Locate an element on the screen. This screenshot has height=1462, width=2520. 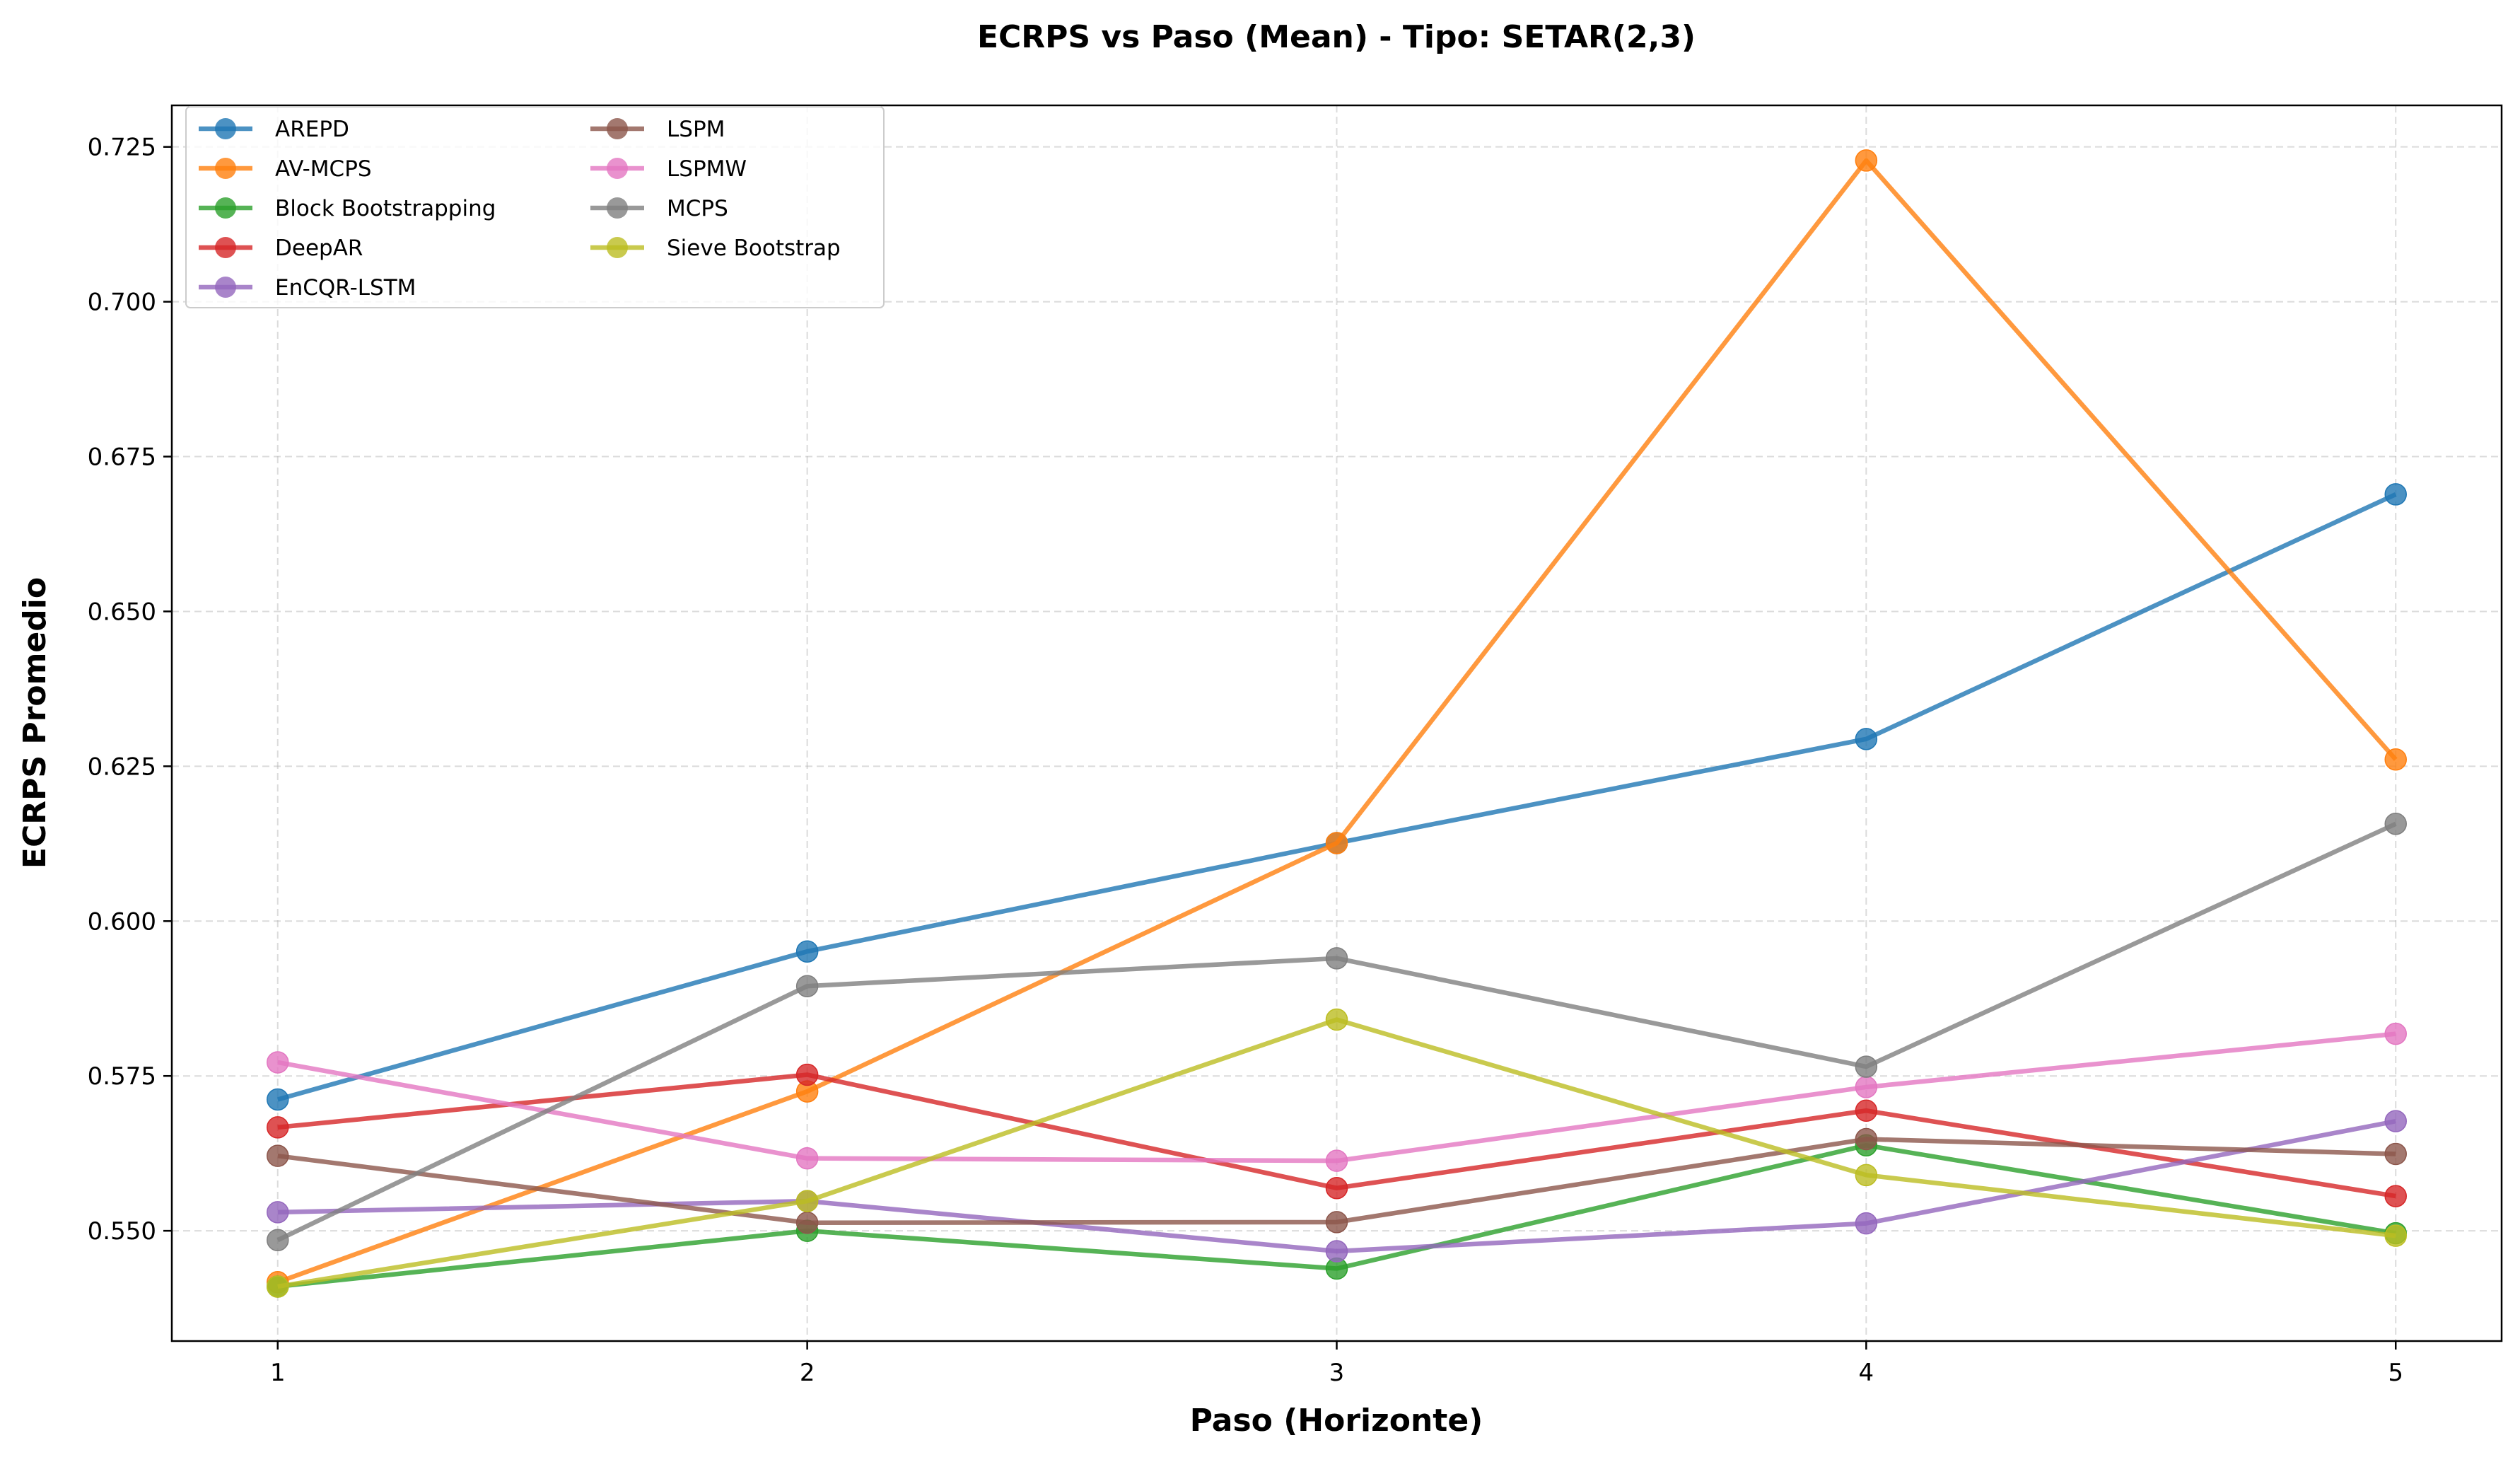
y-tick-label: 0.550 is located at coordinates (122, 1231).